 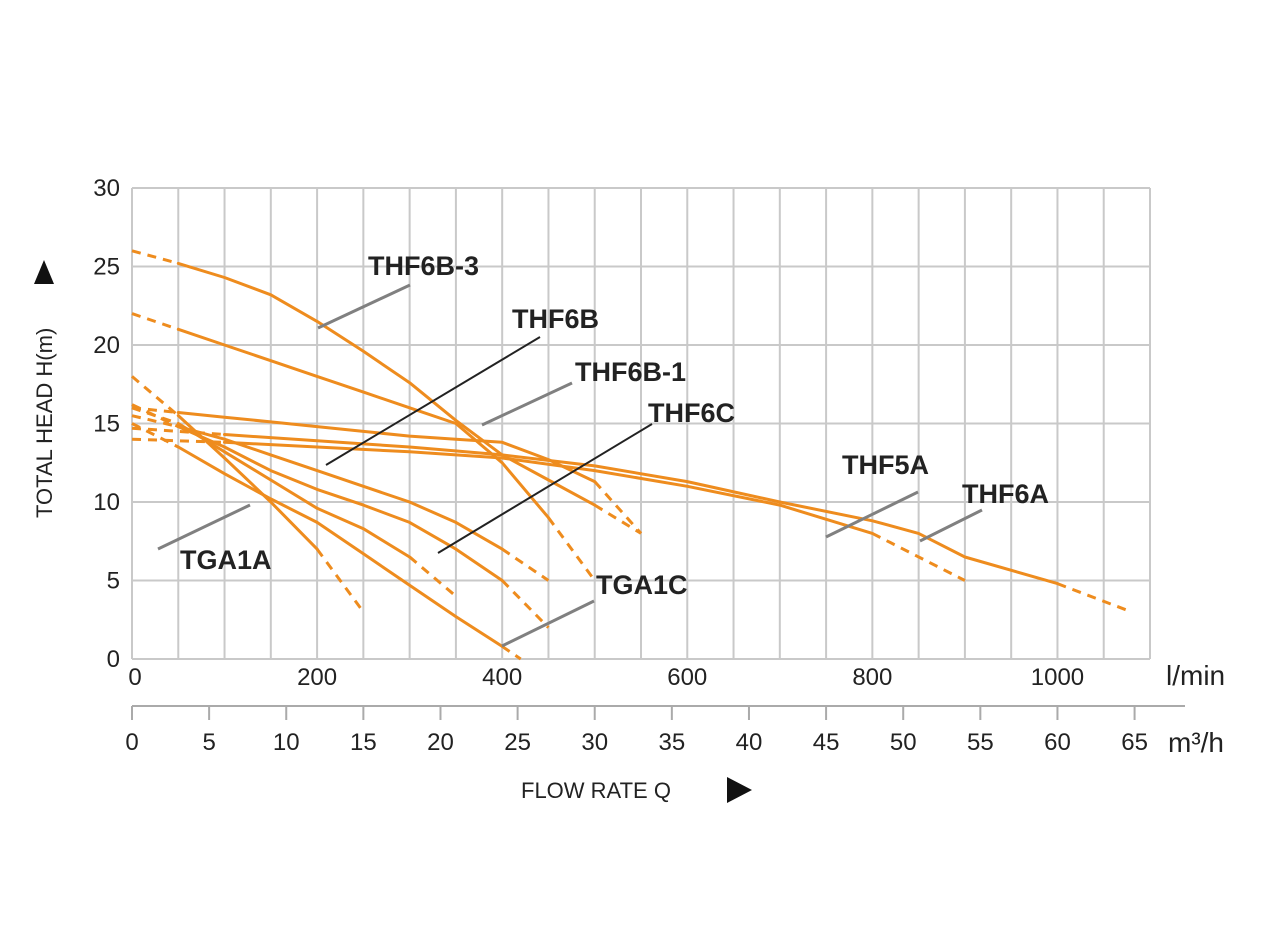 I want to click on x2-tick-label: 40, so click(x=749, y=742).